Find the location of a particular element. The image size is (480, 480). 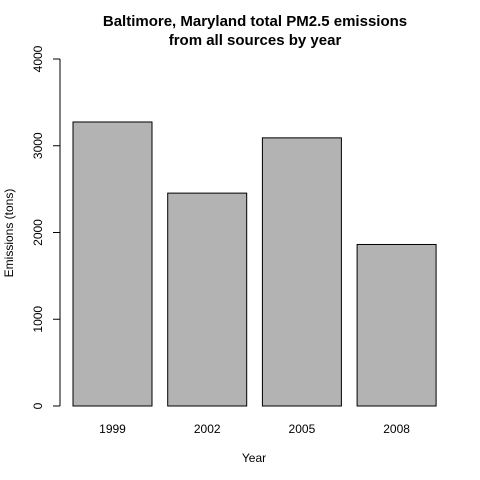

y-axis-label: Emissions (tons) is located at coordinates (9, 233).